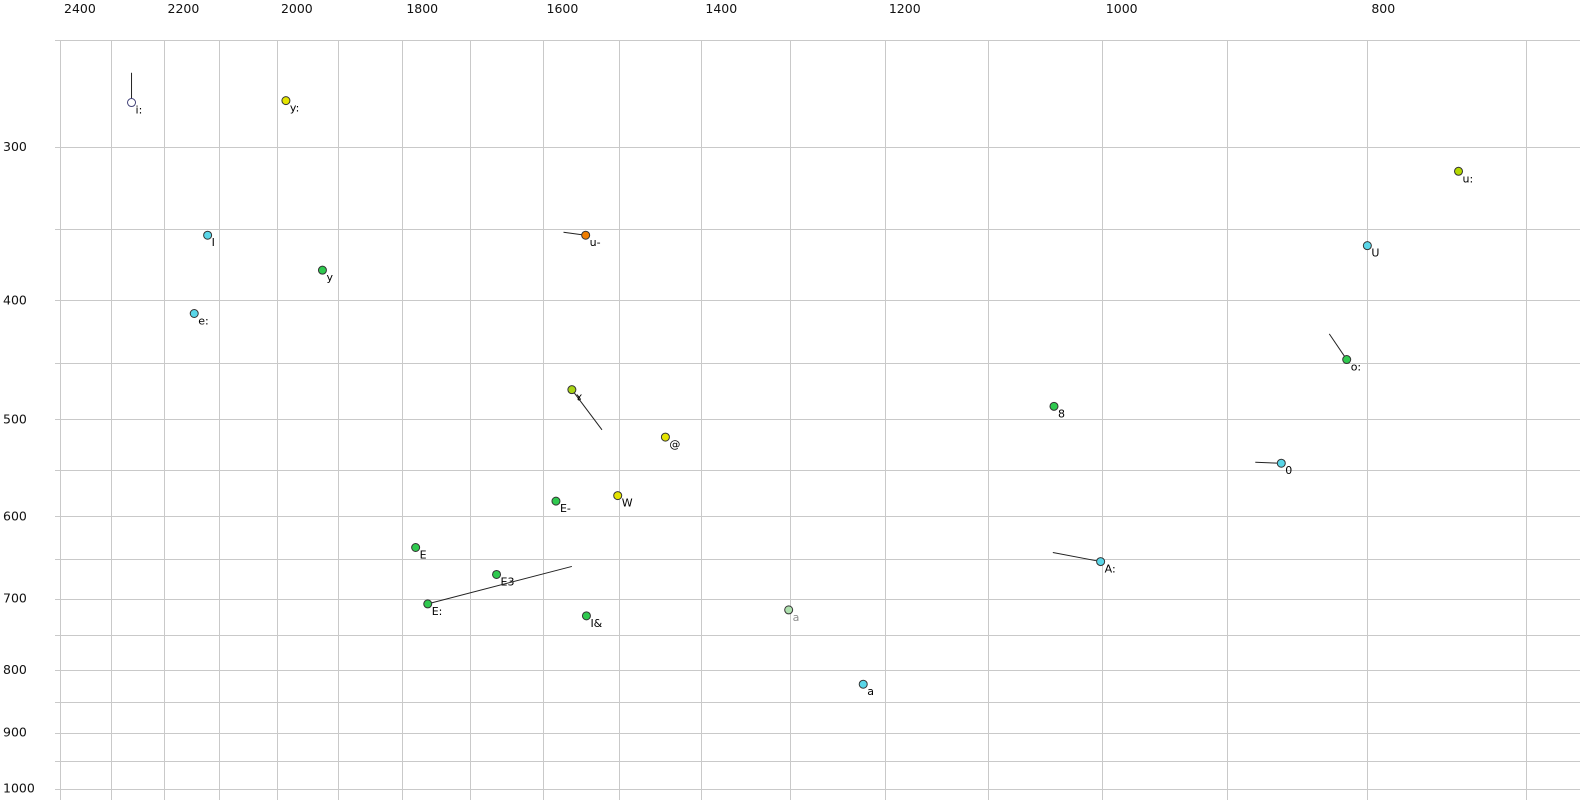 The image size is (1580, 800). I want to click on vowel-point-i: i:, so click(135, 94).